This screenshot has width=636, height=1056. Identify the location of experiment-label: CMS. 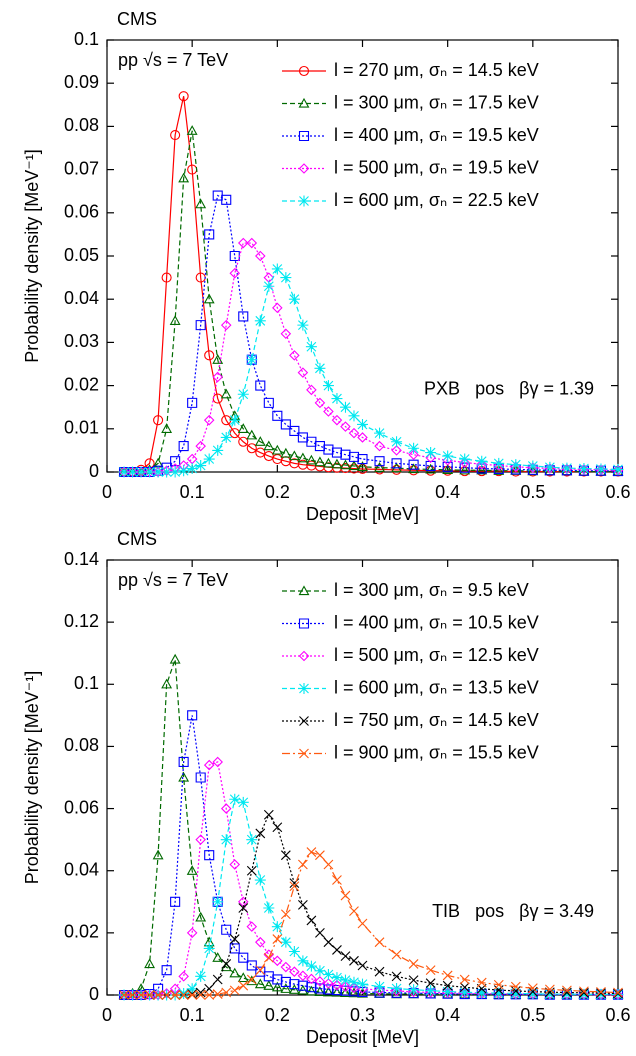
(137, 19).